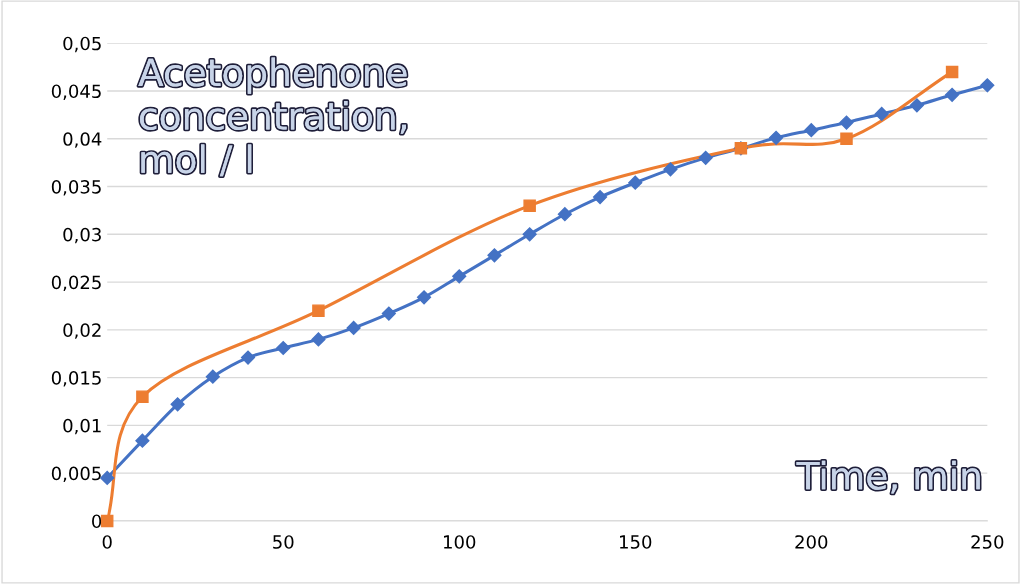  Describe the element at coordinates (76, 92) in the screenshot. I see `y-tick-label: 0,045` at that location.